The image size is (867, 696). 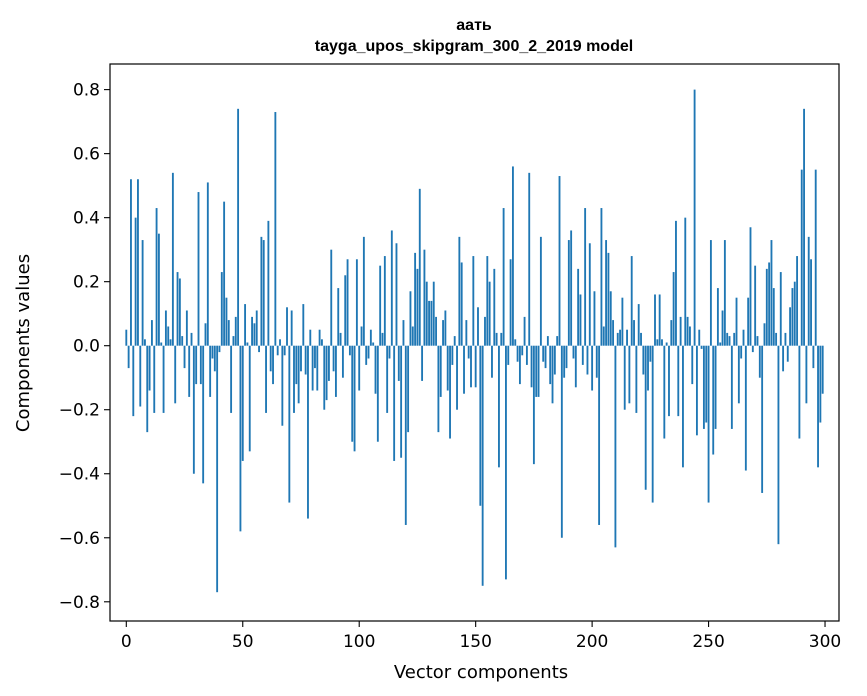 I want to click on x-tick-label: 50, so click(x=243, y=642).